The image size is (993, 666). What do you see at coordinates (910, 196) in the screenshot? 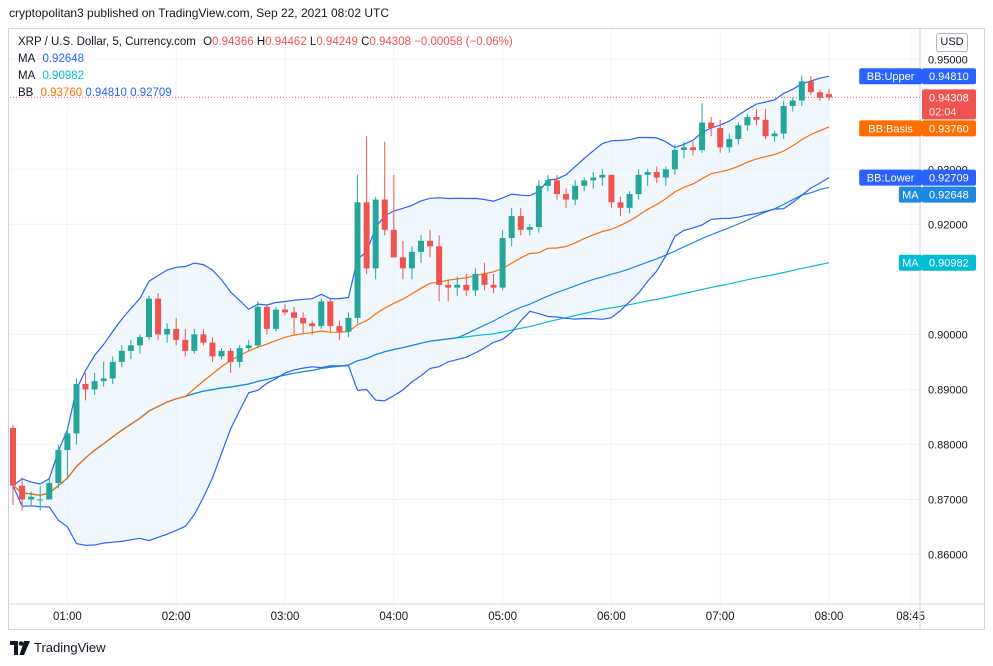
I see `badge-label: MA` at bounding box center [910, 196].